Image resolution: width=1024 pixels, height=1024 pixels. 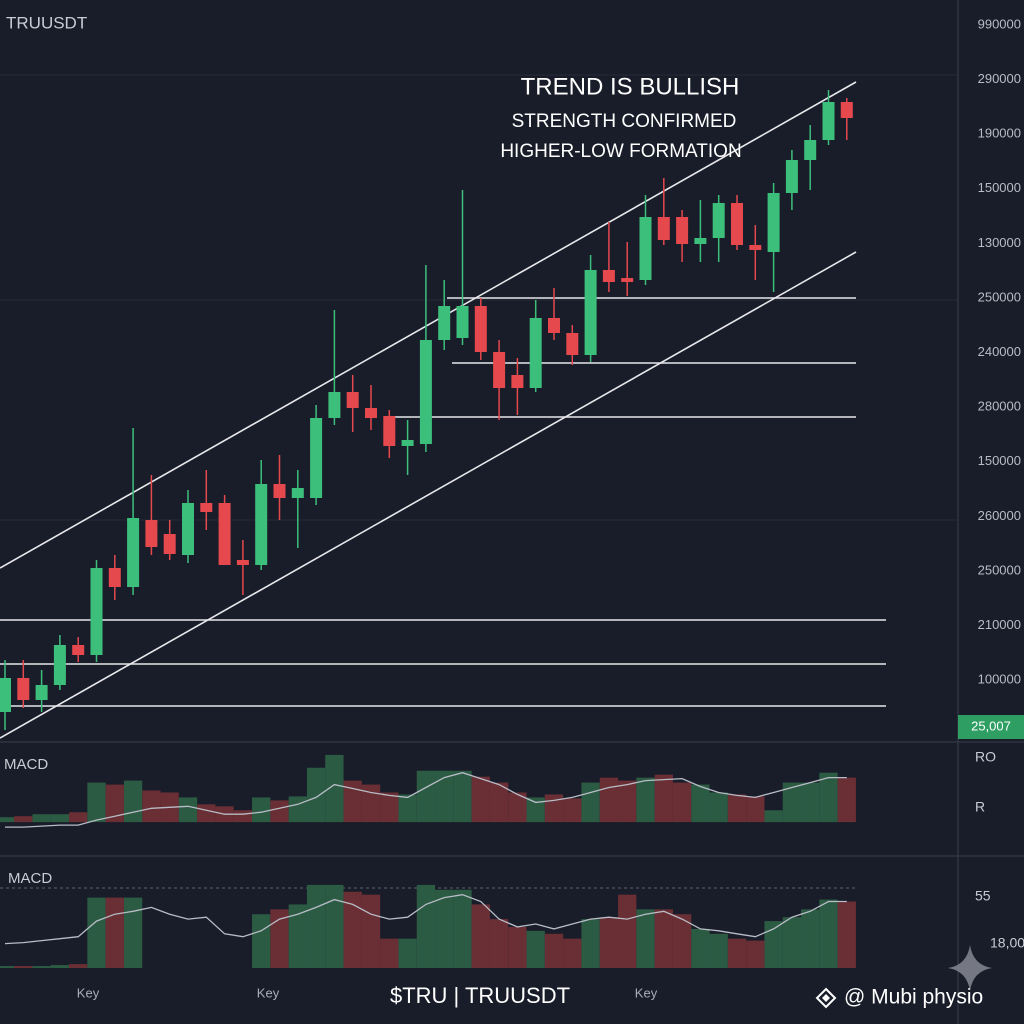 What do you see at coordinates (999, 296) in the screenshot?
I see `price-label: 250000` at bounding box center [999, 296].